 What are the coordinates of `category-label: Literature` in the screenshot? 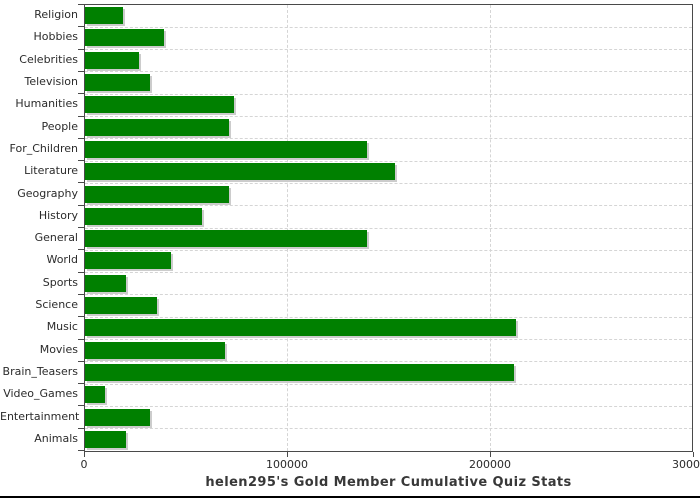 It's located at (51, 171).